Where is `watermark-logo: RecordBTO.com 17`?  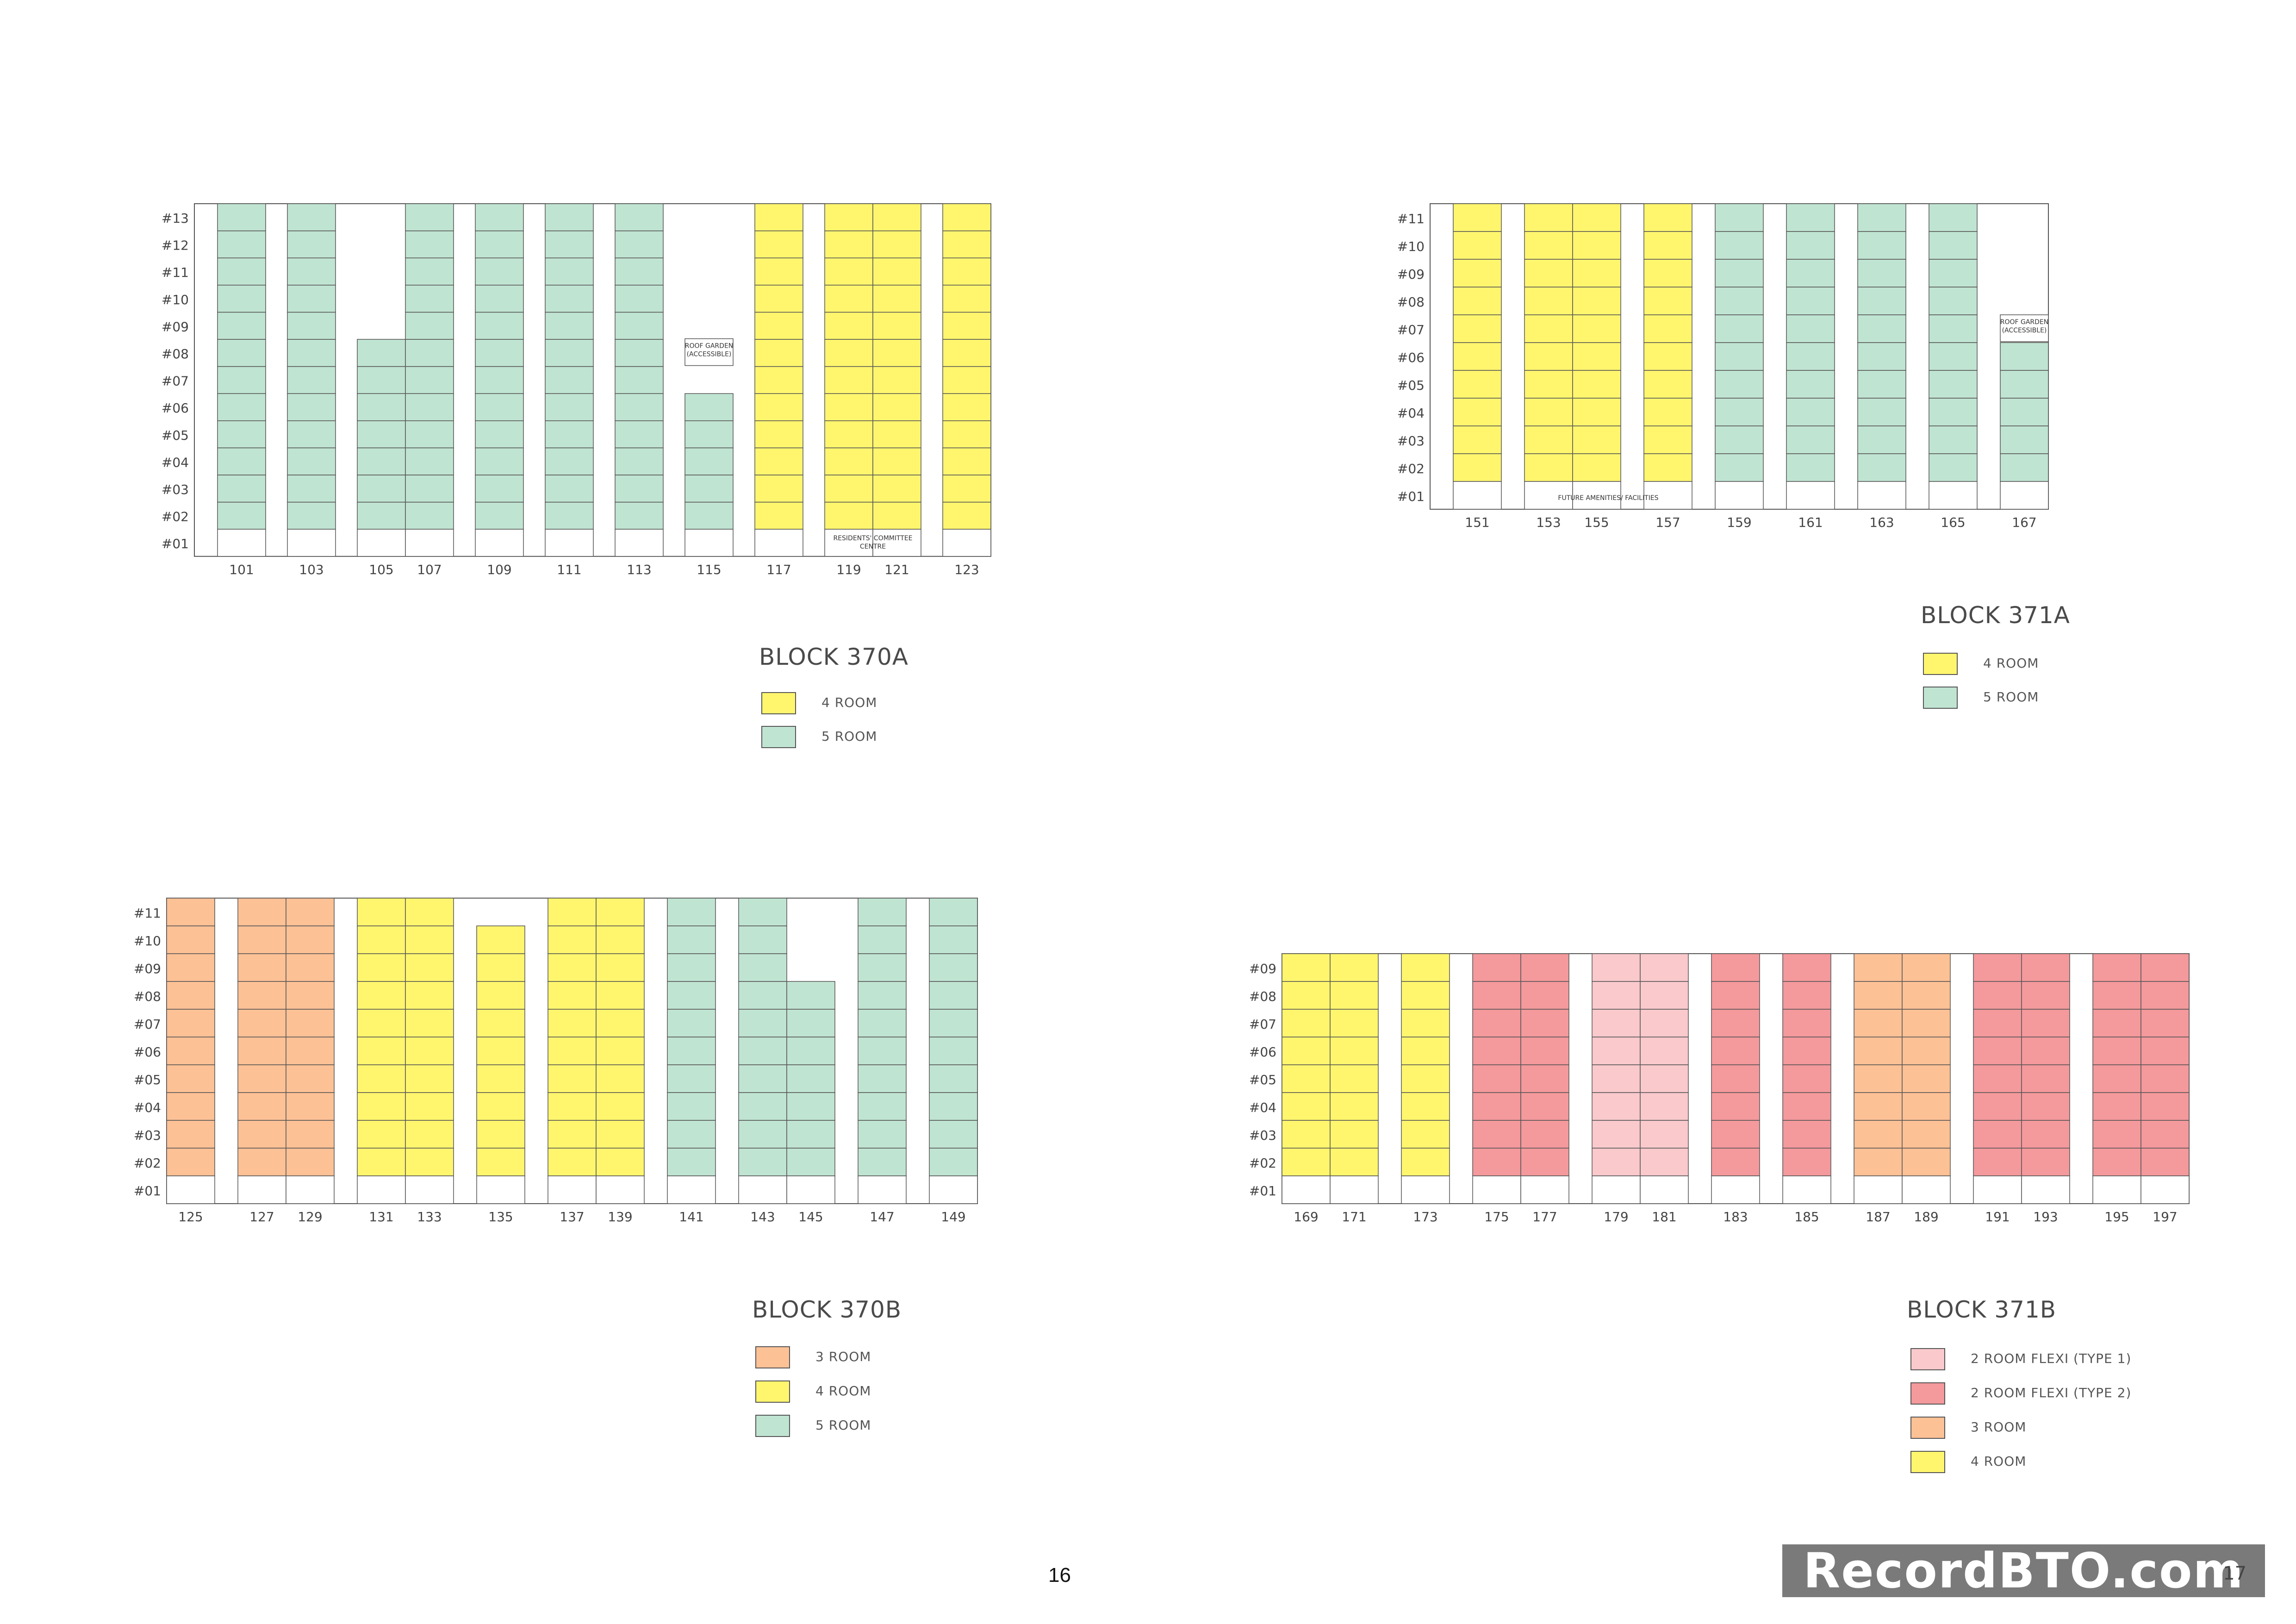
watermark-logo: RecordBTO.com 17 is located at coordinates (2024, 1571).